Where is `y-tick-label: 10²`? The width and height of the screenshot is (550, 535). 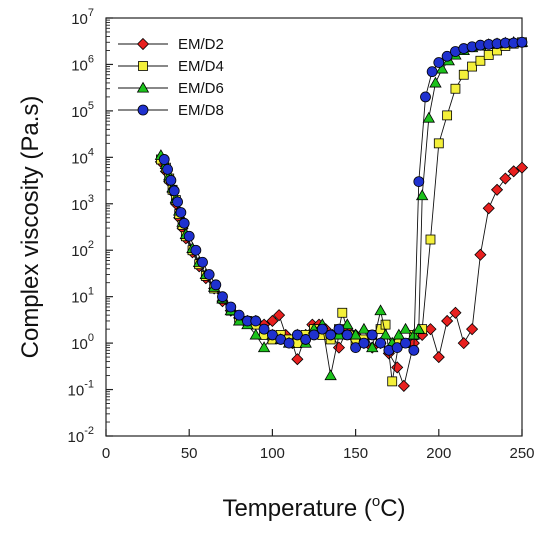
y-tick-label: 10² is located at coordinates (82, 249).